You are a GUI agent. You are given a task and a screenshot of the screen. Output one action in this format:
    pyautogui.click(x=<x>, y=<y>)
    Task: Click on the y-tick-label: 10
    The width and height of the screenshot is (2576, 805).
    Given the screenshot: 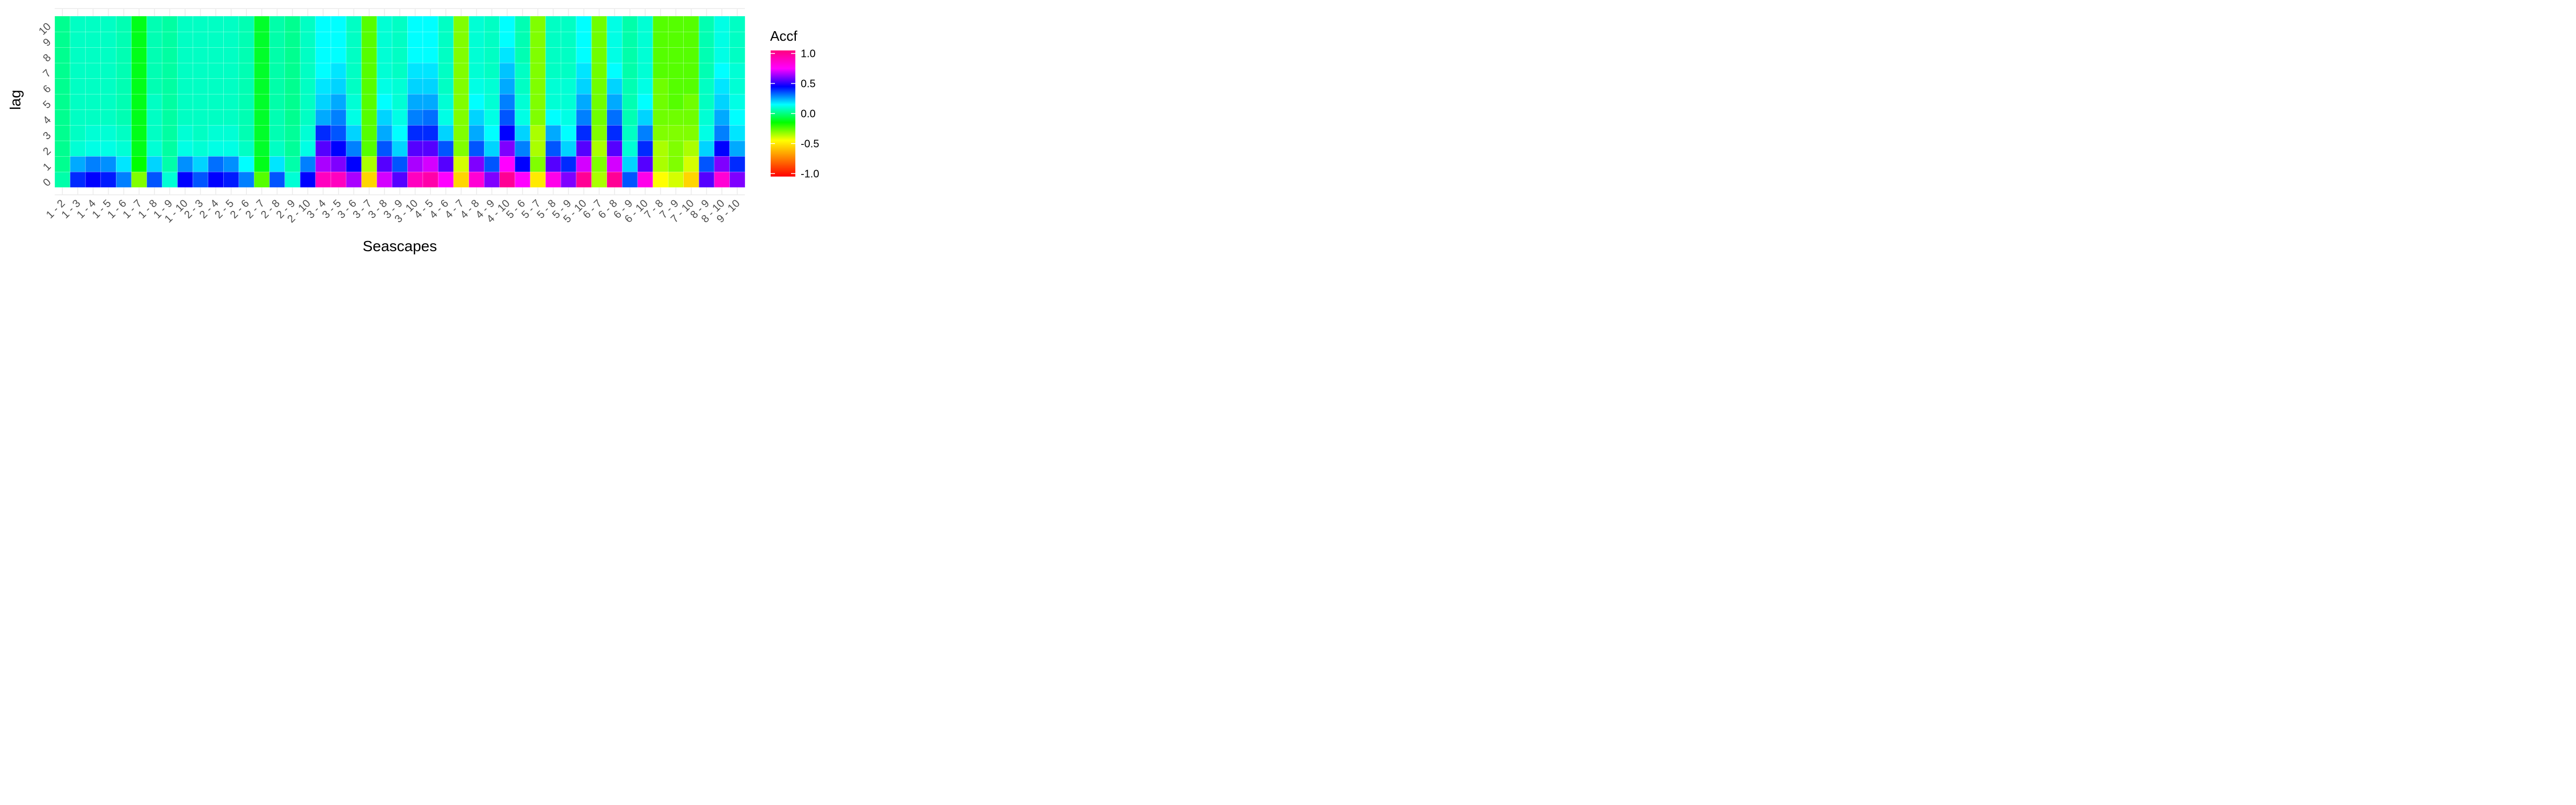 What is the action you would take?
    pyautogui.click(x=44, y=28)
    